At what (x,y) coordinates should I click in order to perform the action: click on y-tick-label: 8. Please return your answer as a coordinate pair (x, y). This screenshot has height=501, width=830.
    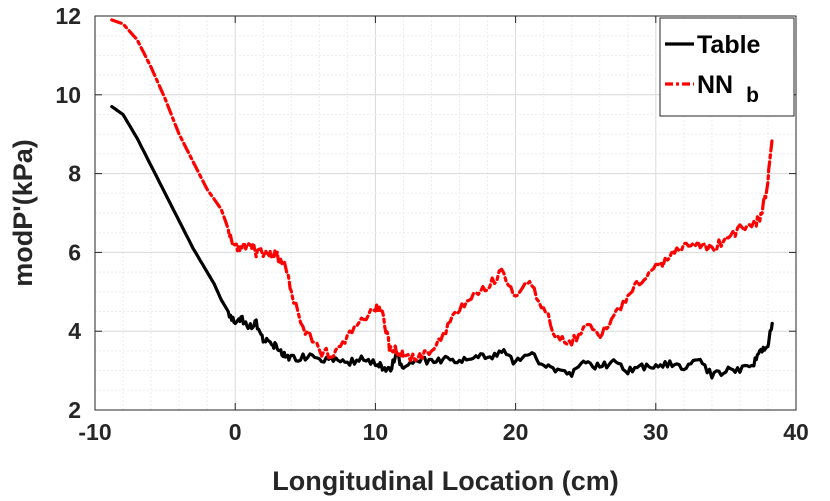
    Looking at the image, I should click on (74, 174).